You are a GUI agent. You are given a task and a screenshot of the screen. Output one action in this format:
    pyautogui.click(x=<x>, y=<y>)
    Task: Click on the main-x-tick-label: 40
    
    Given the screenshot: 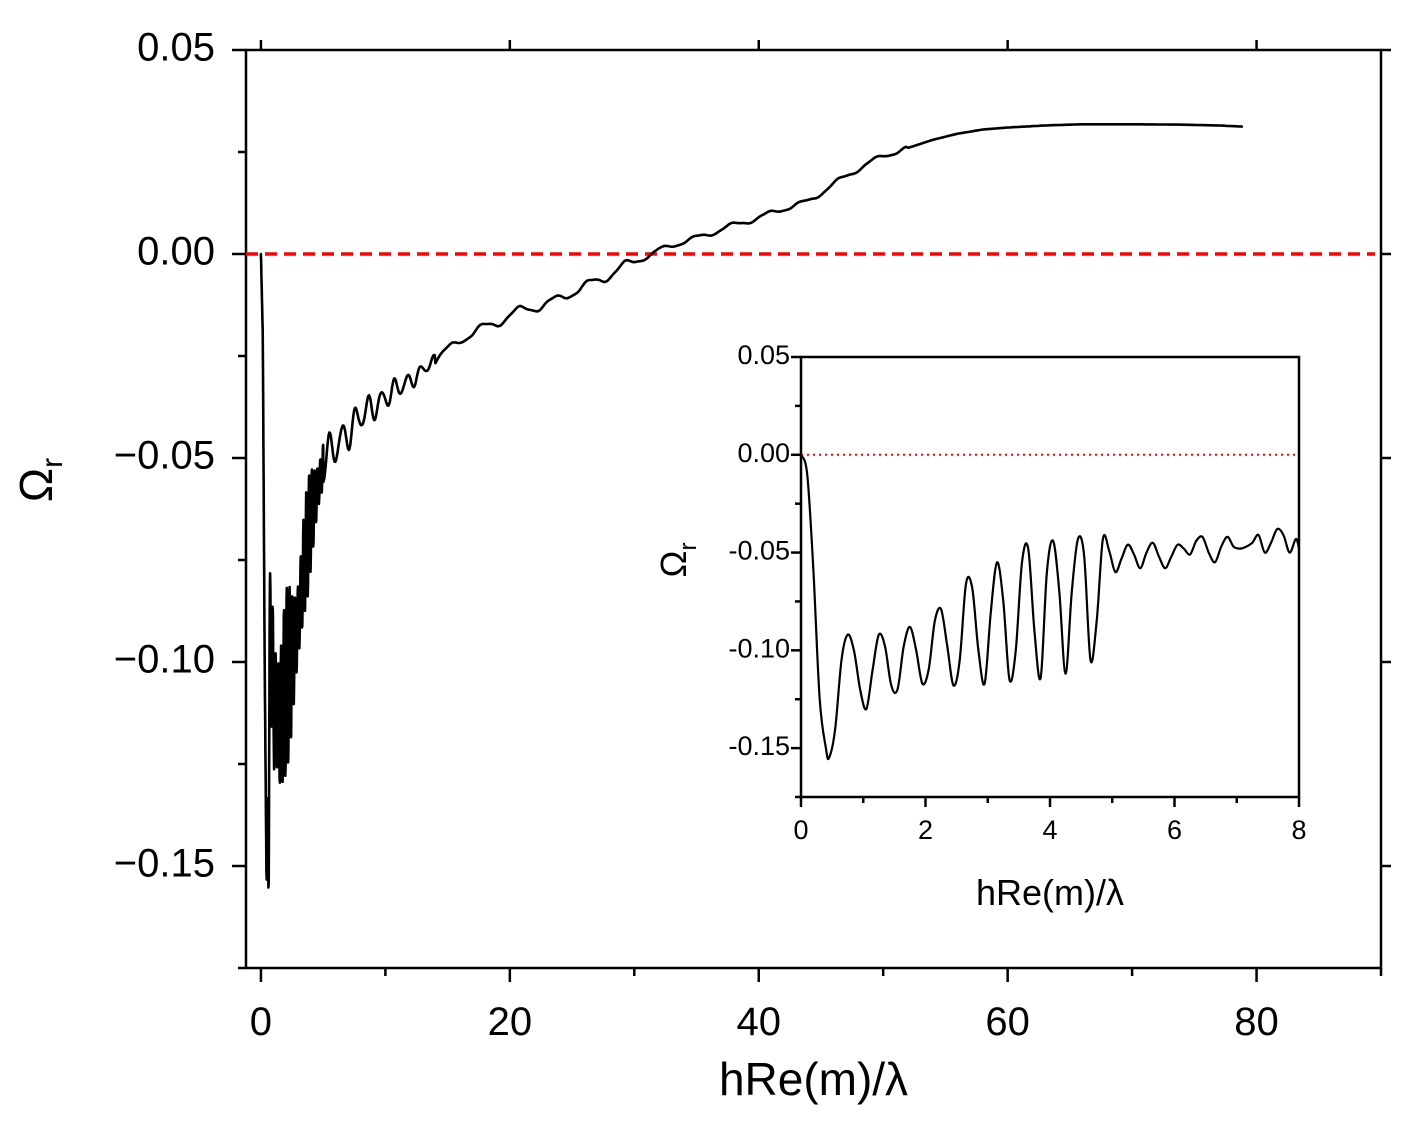 What is the action you would take?
    pyautogui.click(x=758, y=1022)
    